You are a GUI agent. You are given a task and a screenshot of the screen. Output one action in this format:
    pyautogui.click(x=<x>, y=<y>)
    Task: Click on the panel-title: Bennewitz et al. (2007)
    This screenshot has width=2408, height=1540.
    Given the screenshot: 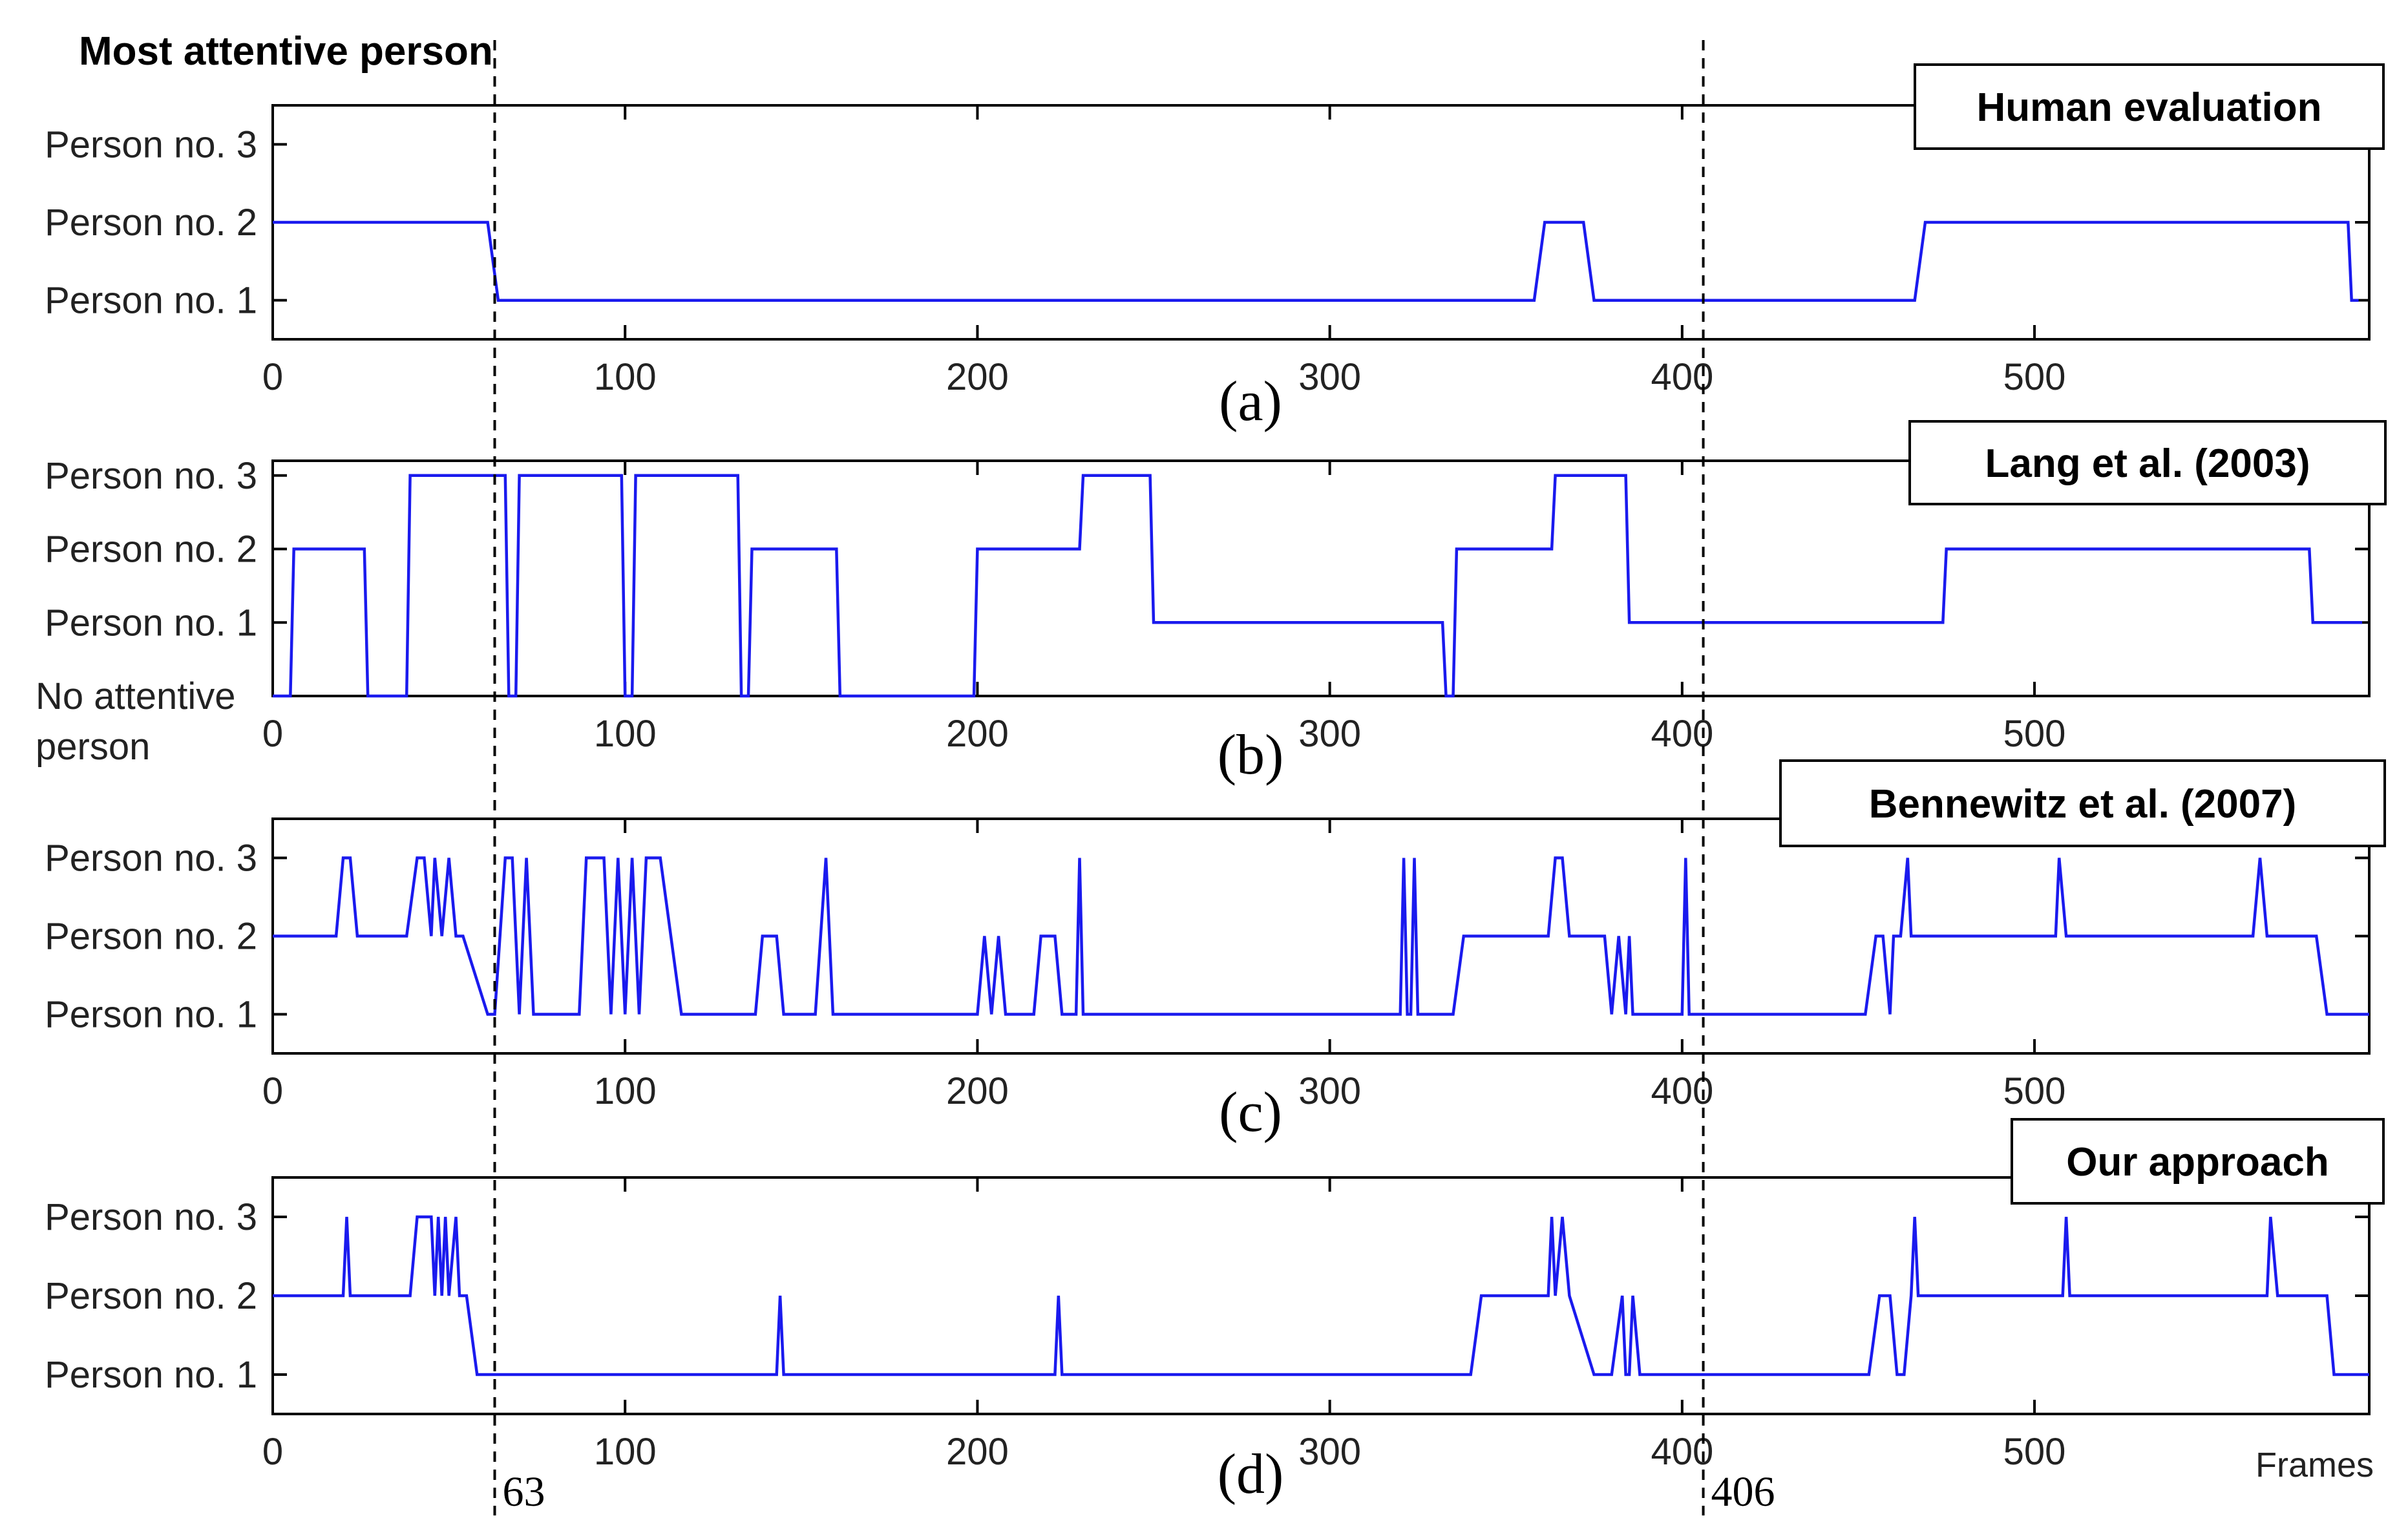 What is the action you would take?
    pyautogui.click(x=2083, y=805)
    